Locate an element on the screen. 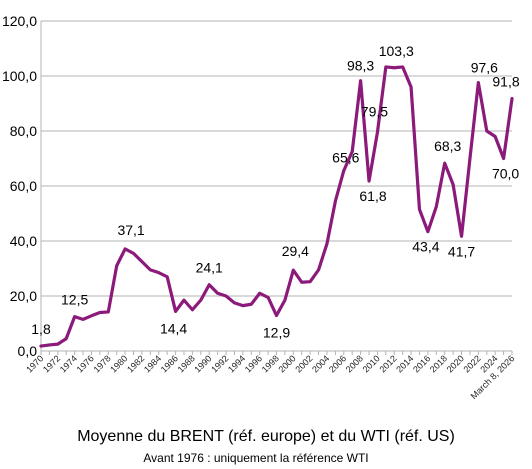 The image size is (532, 469). x-tick-label: 1992 is located at coordinates (219, 363).